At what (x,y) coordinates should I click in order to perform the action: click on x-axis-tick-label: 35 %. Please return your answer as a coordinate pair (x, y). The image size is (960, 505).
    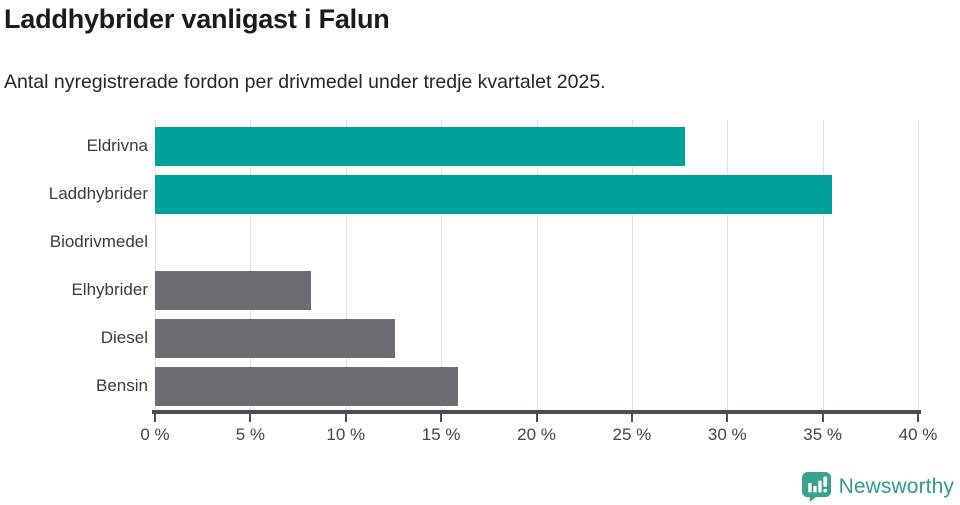
    Looking at the image, I should click on (822, 434).